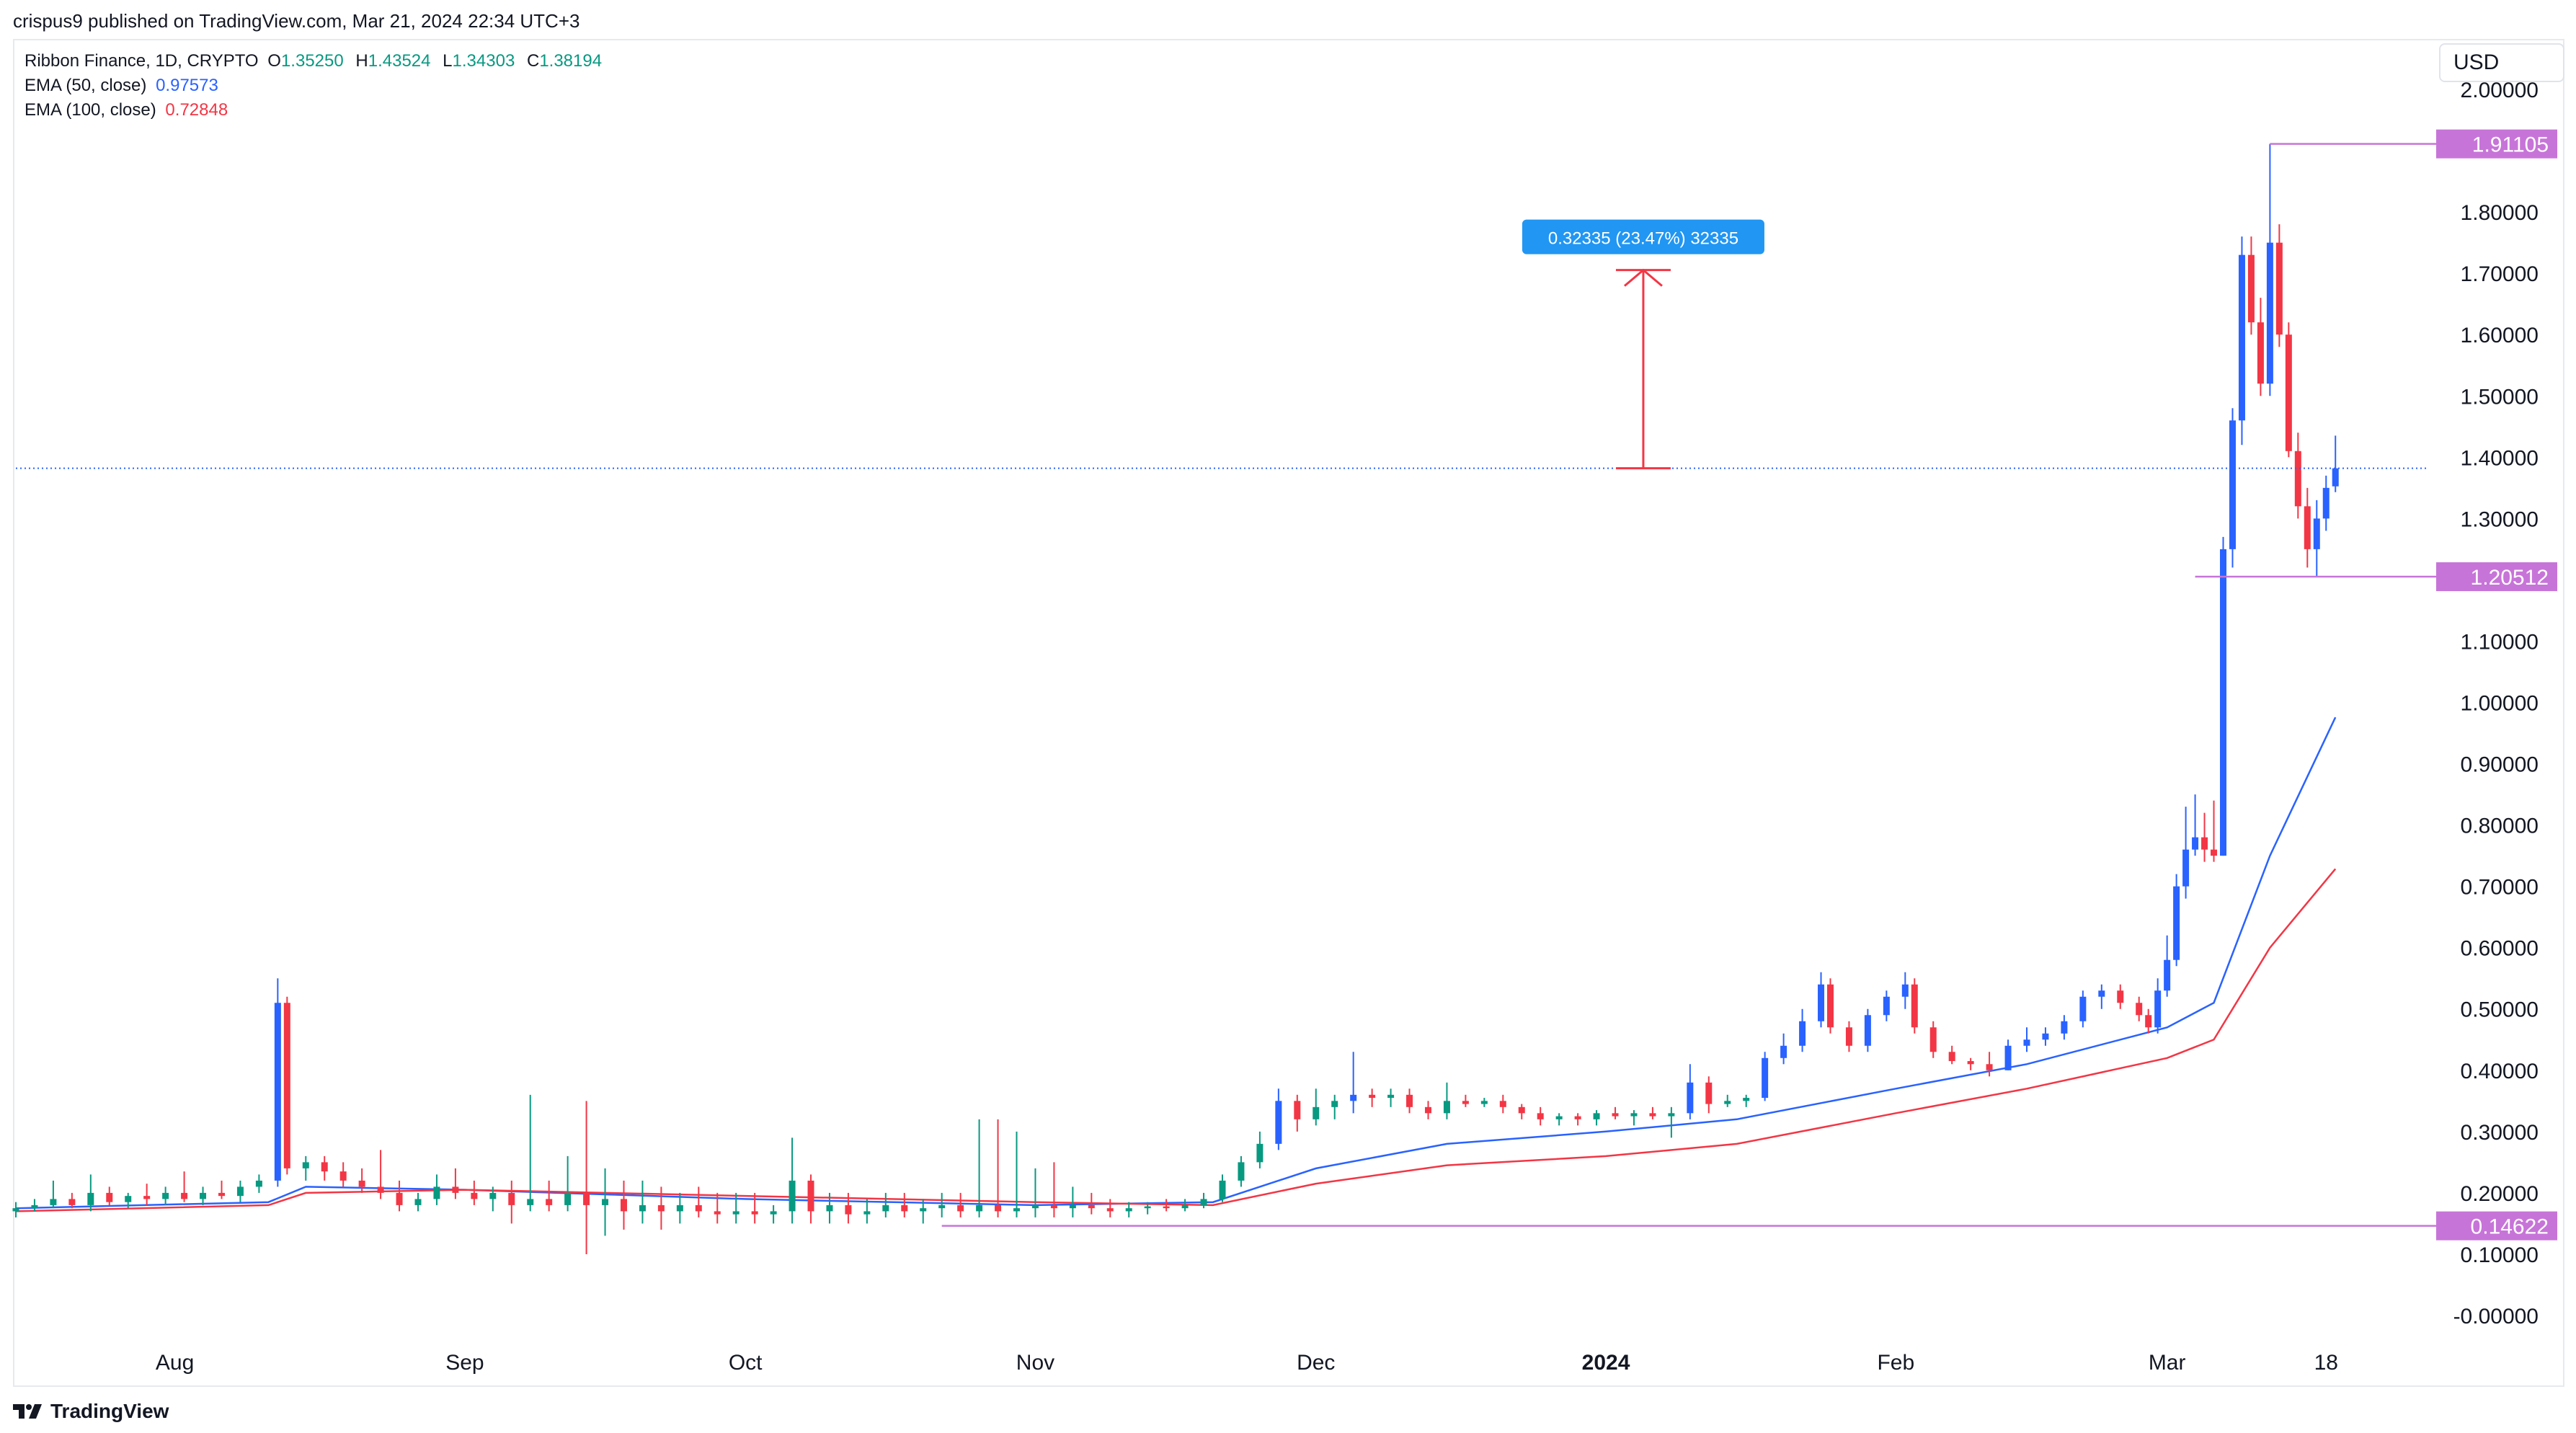  I want to click on measure-label: 0.32335 (23.47%) 32335, so click(1643, 239).